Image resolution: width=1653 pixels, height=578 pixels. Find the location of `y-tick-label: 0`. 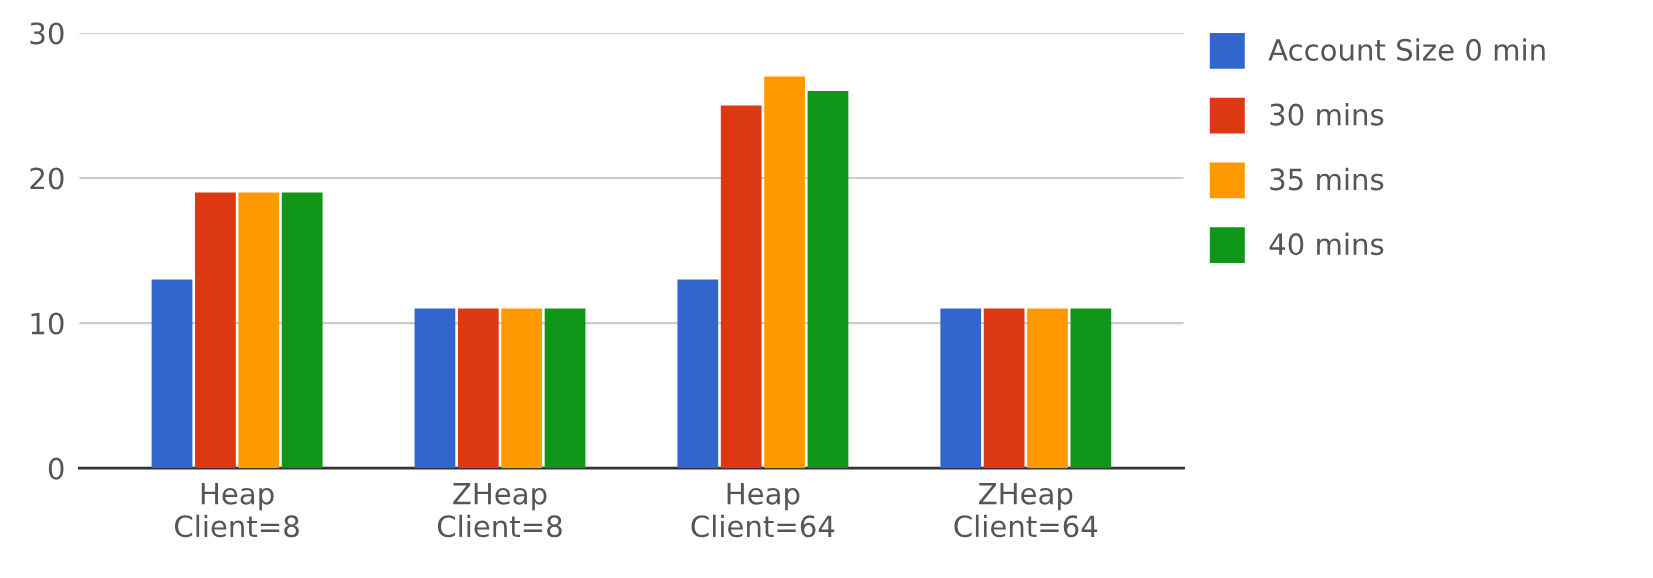

y-tick-label: 0 is located at coordinates (56, 468).